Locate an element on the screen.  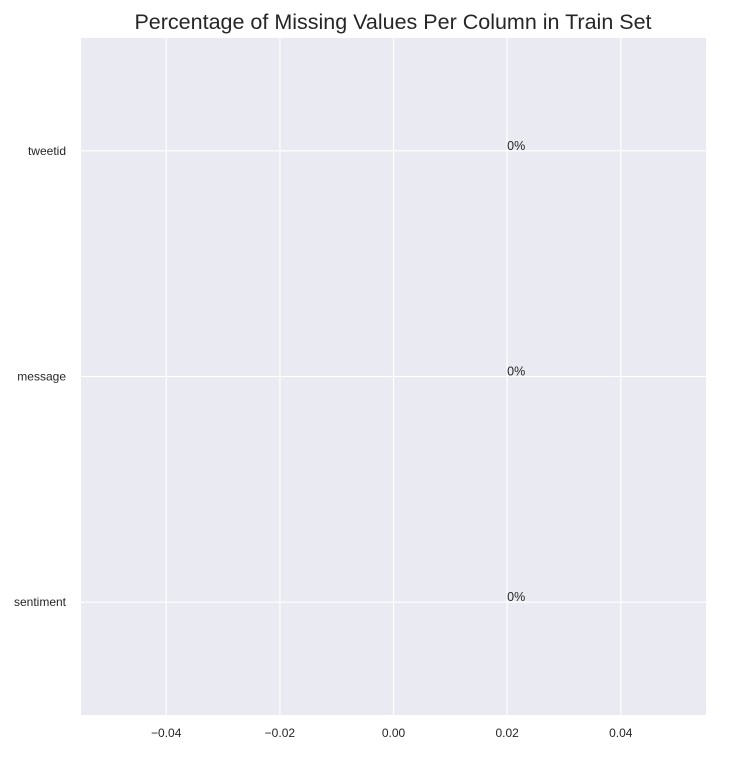
x-tick-label: 0.02 is located at coordinates (507, 733).